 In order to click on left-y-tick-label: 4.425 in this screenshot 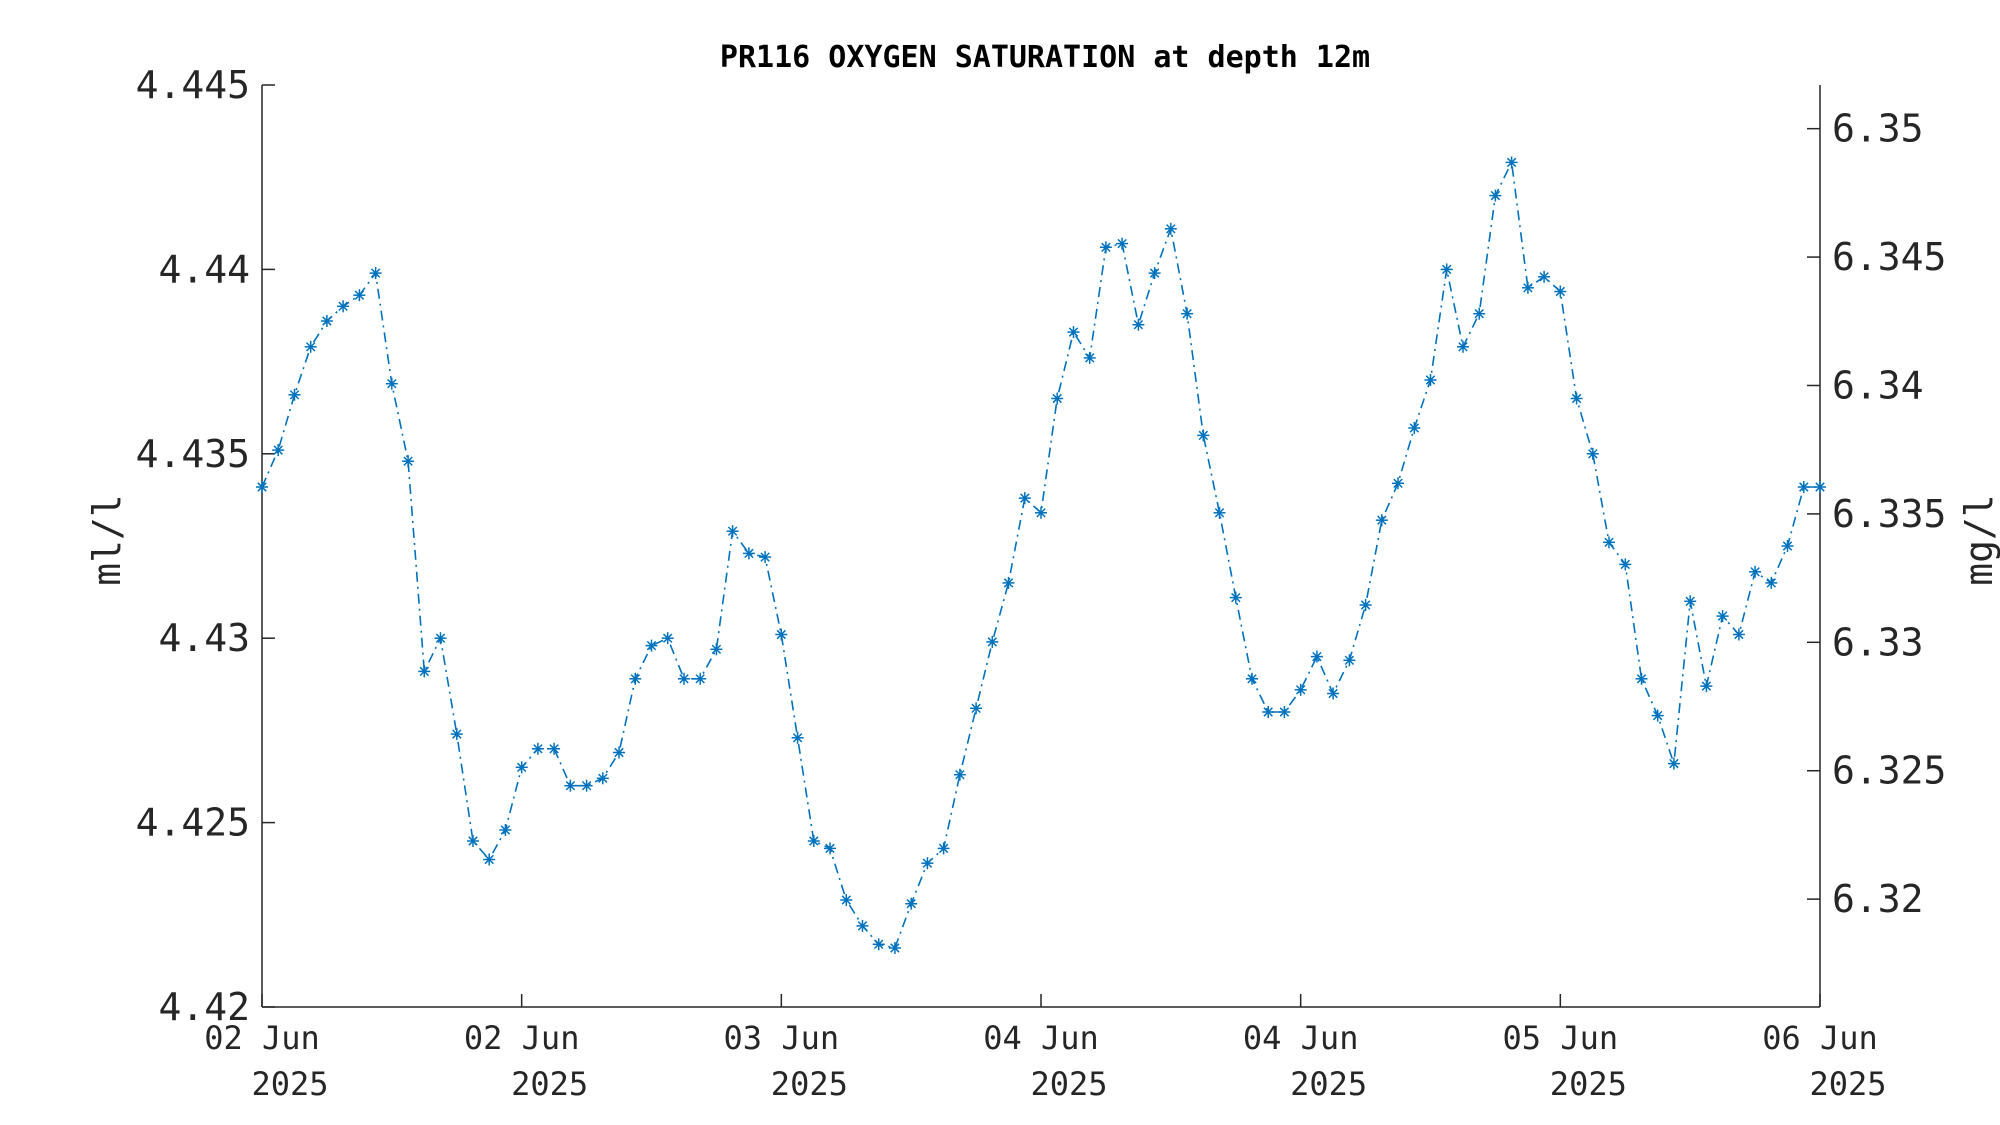, I will do `click(193, 823)`.